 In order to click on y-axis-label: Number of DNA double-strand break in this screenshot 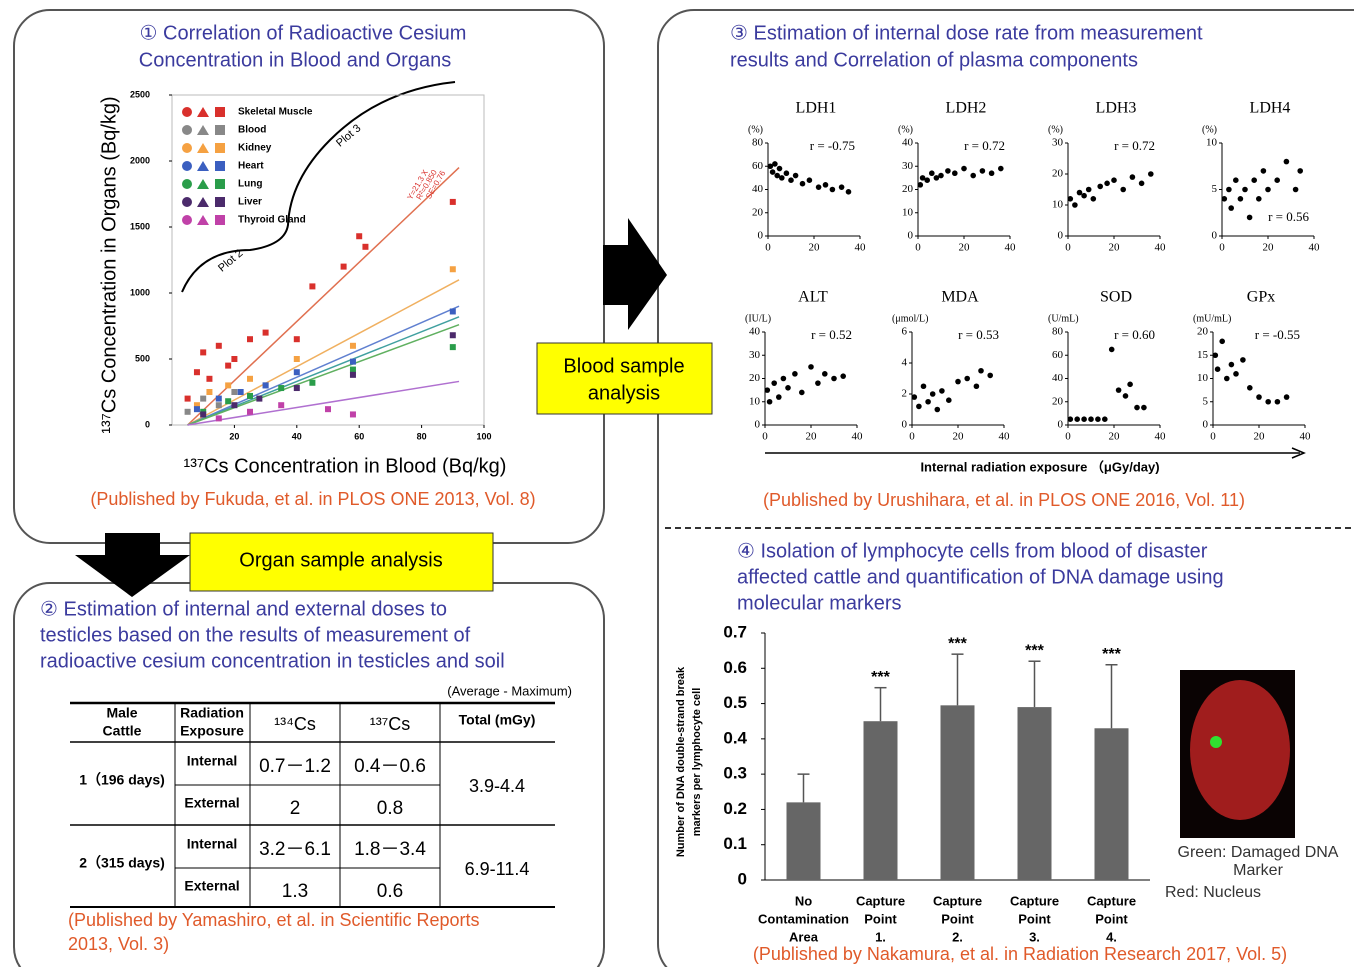, I will do `click(681, 761)`.